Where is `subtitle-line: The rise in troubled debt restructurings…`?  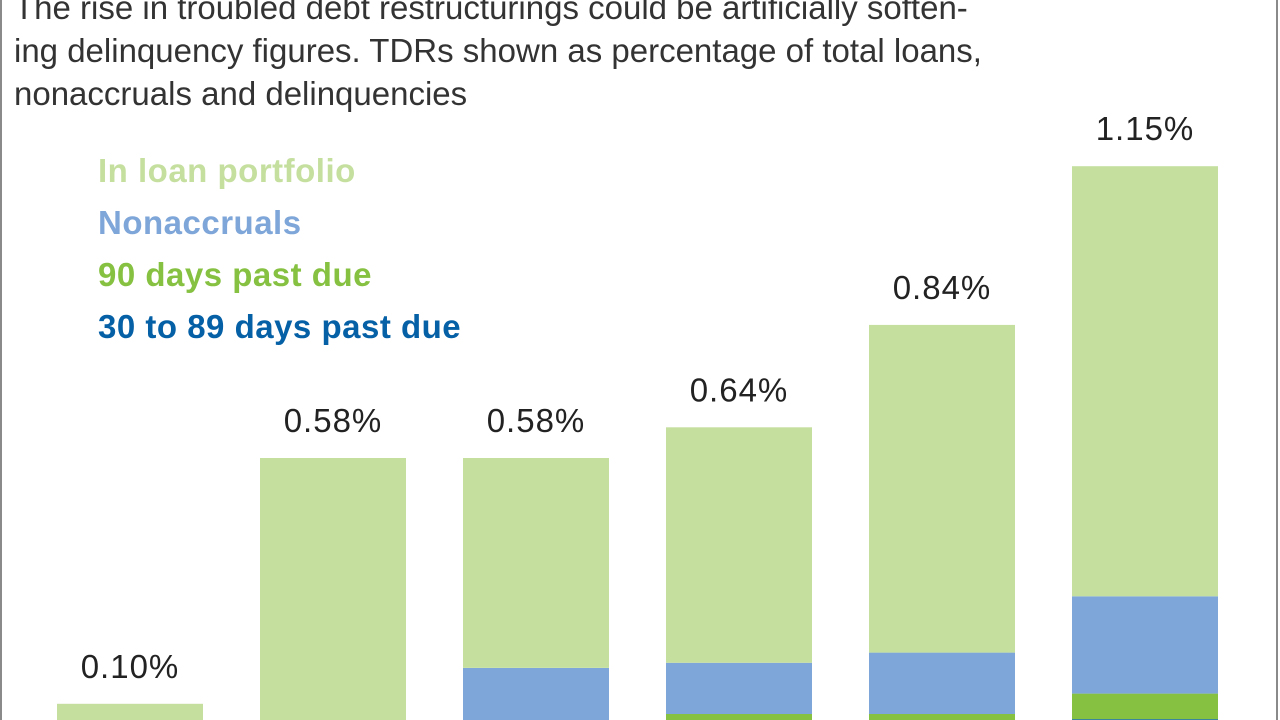 subtitle-line: The rise in troubled debt restructurings… is located at coordinates (491, 13).